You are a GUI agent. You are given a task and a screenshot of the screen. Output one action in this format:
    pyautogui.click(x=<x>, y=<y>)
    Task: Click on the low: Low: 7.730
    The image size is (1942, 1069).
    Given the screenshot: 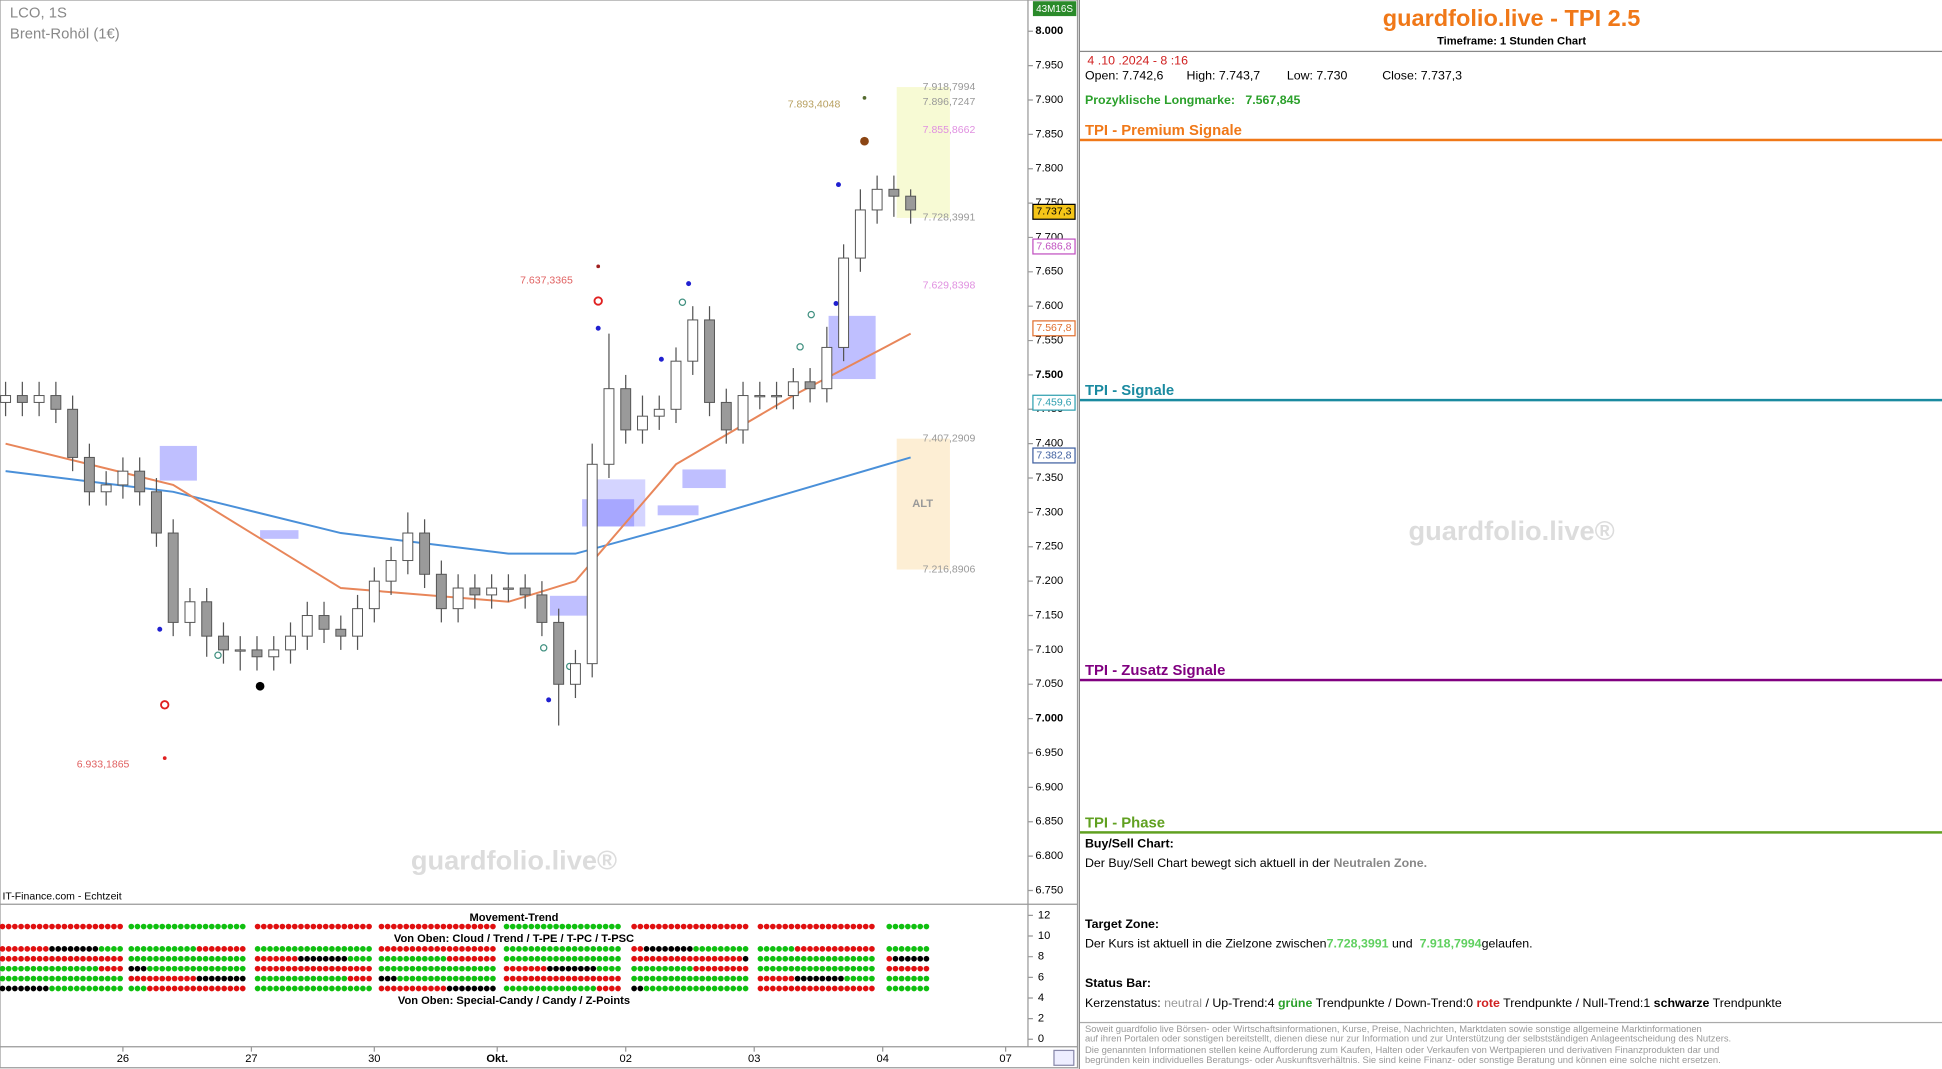 What is the action you would take?
    pyautogui.click(x=1317, y=76)
    